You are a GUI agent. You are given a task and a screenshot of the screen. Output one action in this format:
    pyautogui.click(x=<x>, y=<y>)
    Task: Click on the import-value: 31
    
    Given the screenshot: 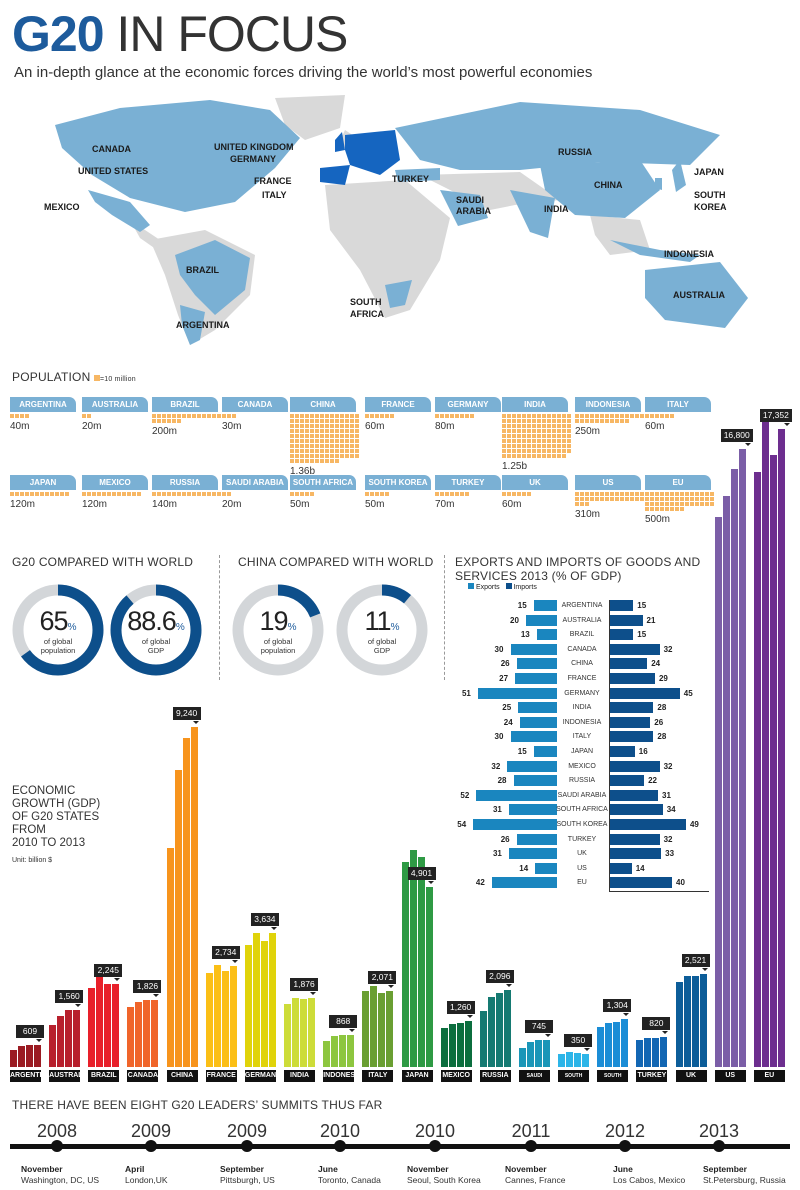 What is the action you would take?
    pyautogui.click(x=666, y=795)
    